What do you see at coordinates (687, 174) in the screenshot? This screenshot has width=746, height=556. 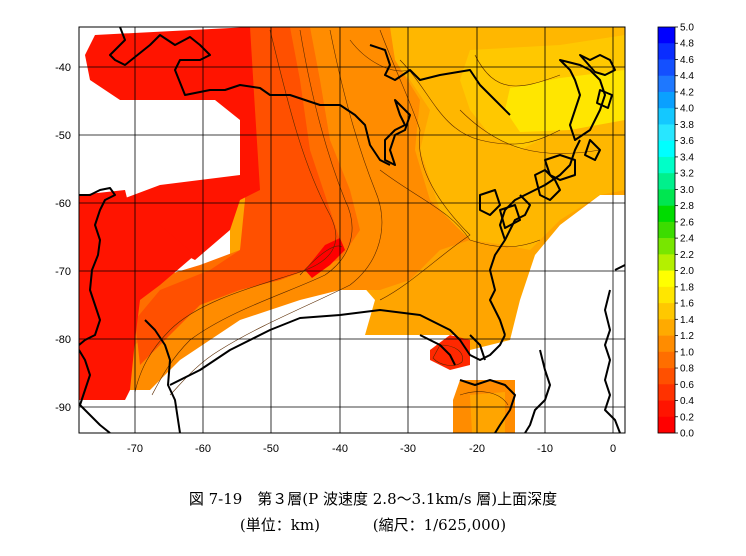 I see `colorbar-label: 3.2` at bounding box center [687, 174].